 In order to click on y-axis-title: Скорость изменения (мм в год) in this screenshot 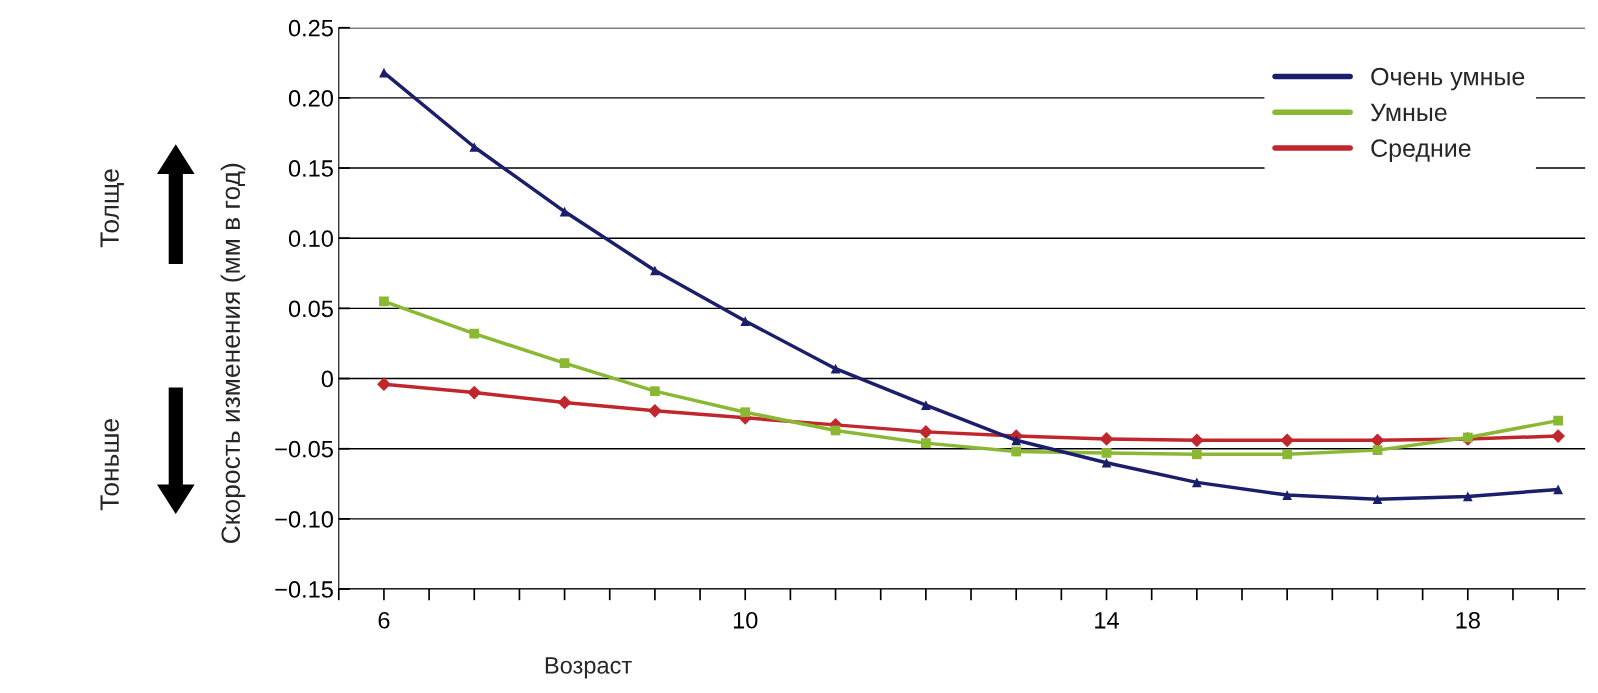, I will do `click(233, 353)`.